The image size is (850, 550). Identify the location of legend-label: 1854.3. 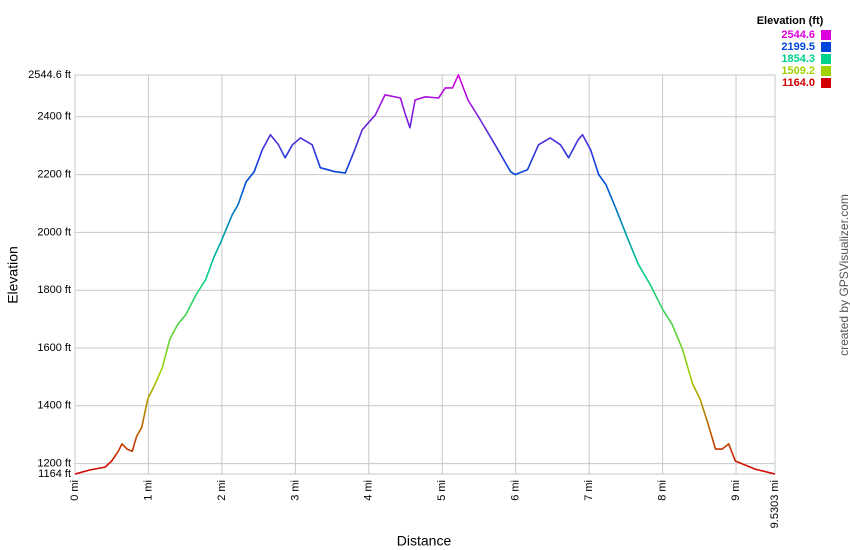
(798, 59).